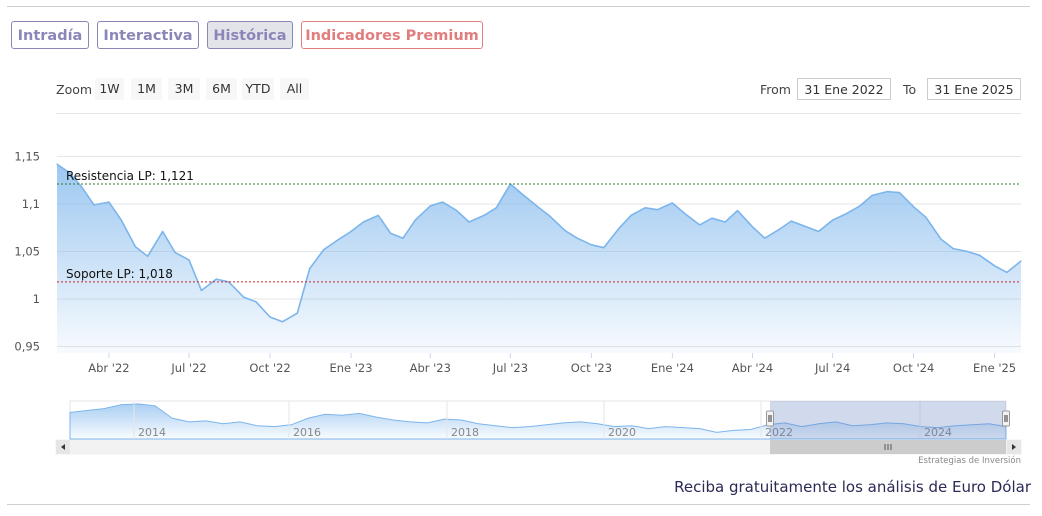 The height and width of the screenshot is (516, 1042). What do you see at coordinates (119, 274) in the screenshot?
I see `support-label: Soporte LP: 1,018` at bounding box center [119, 274].